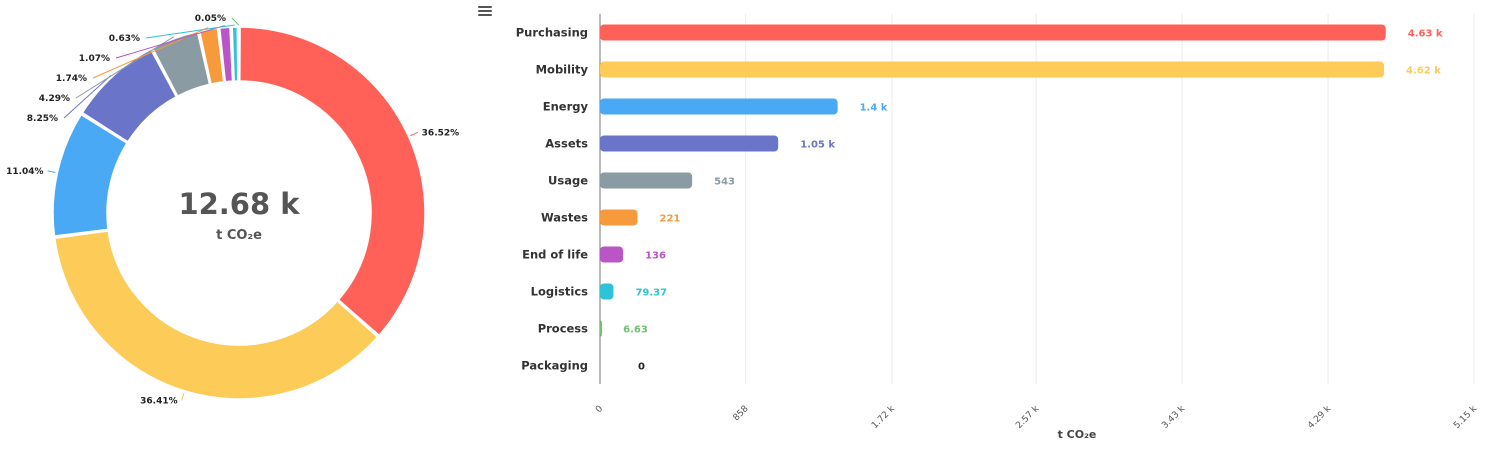 Image resolution: width=1512 pixels, height=452 pixels. I want to click on leader-line-logistics, so click(190, 31).